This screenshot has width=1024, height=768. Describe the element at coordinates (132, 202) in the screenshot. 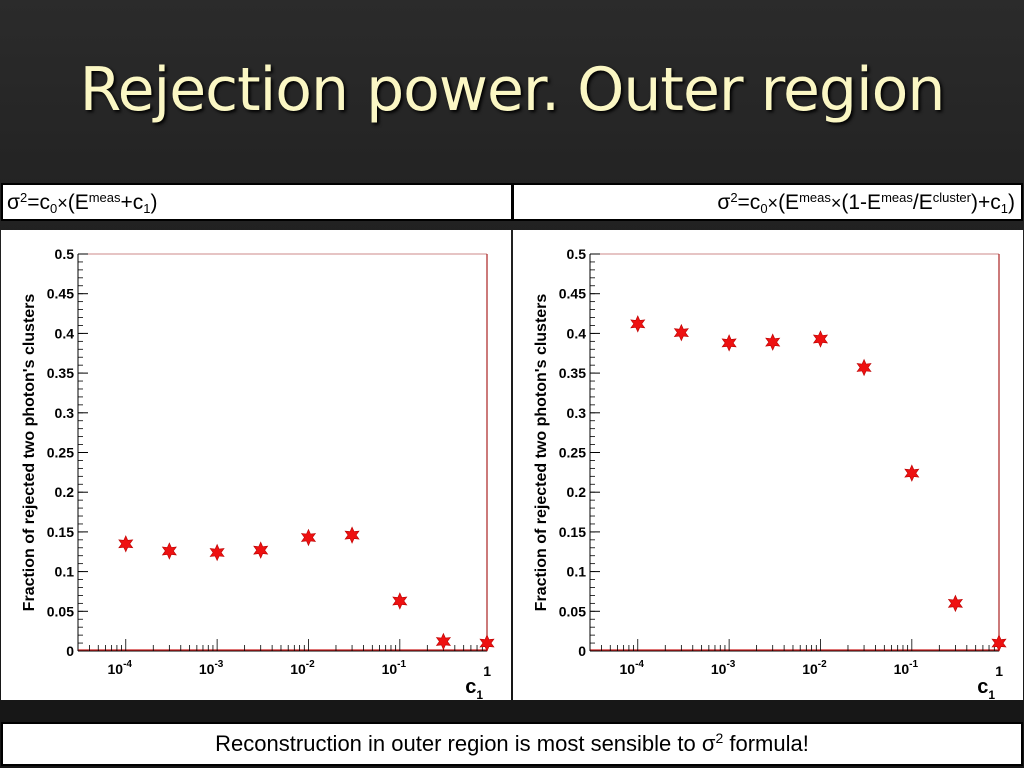

I see `formula-text: +c` at that location.